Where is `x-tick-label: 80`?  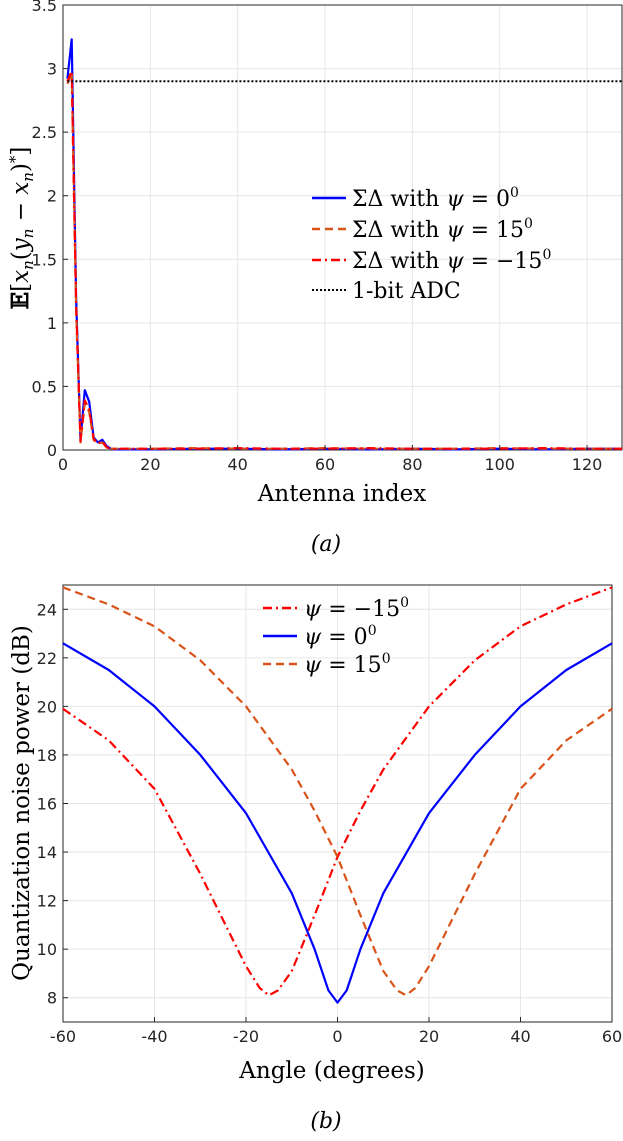 x-tick-label: 80 is located at coordinates (412, 464).